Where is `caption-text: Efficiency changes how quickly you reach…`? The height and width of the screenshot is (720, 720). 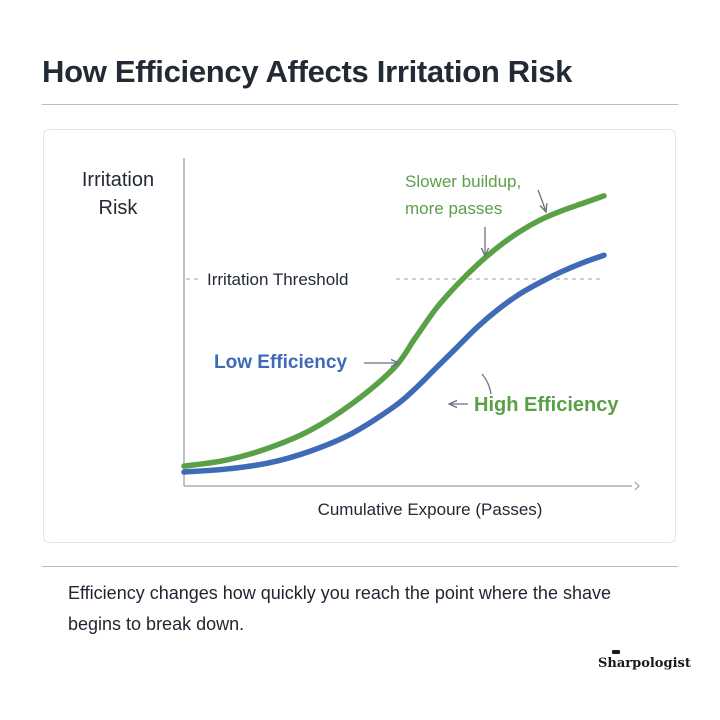 caption-text: Efficiency changes how quickly you reach… is located at coordinates (339, 608).